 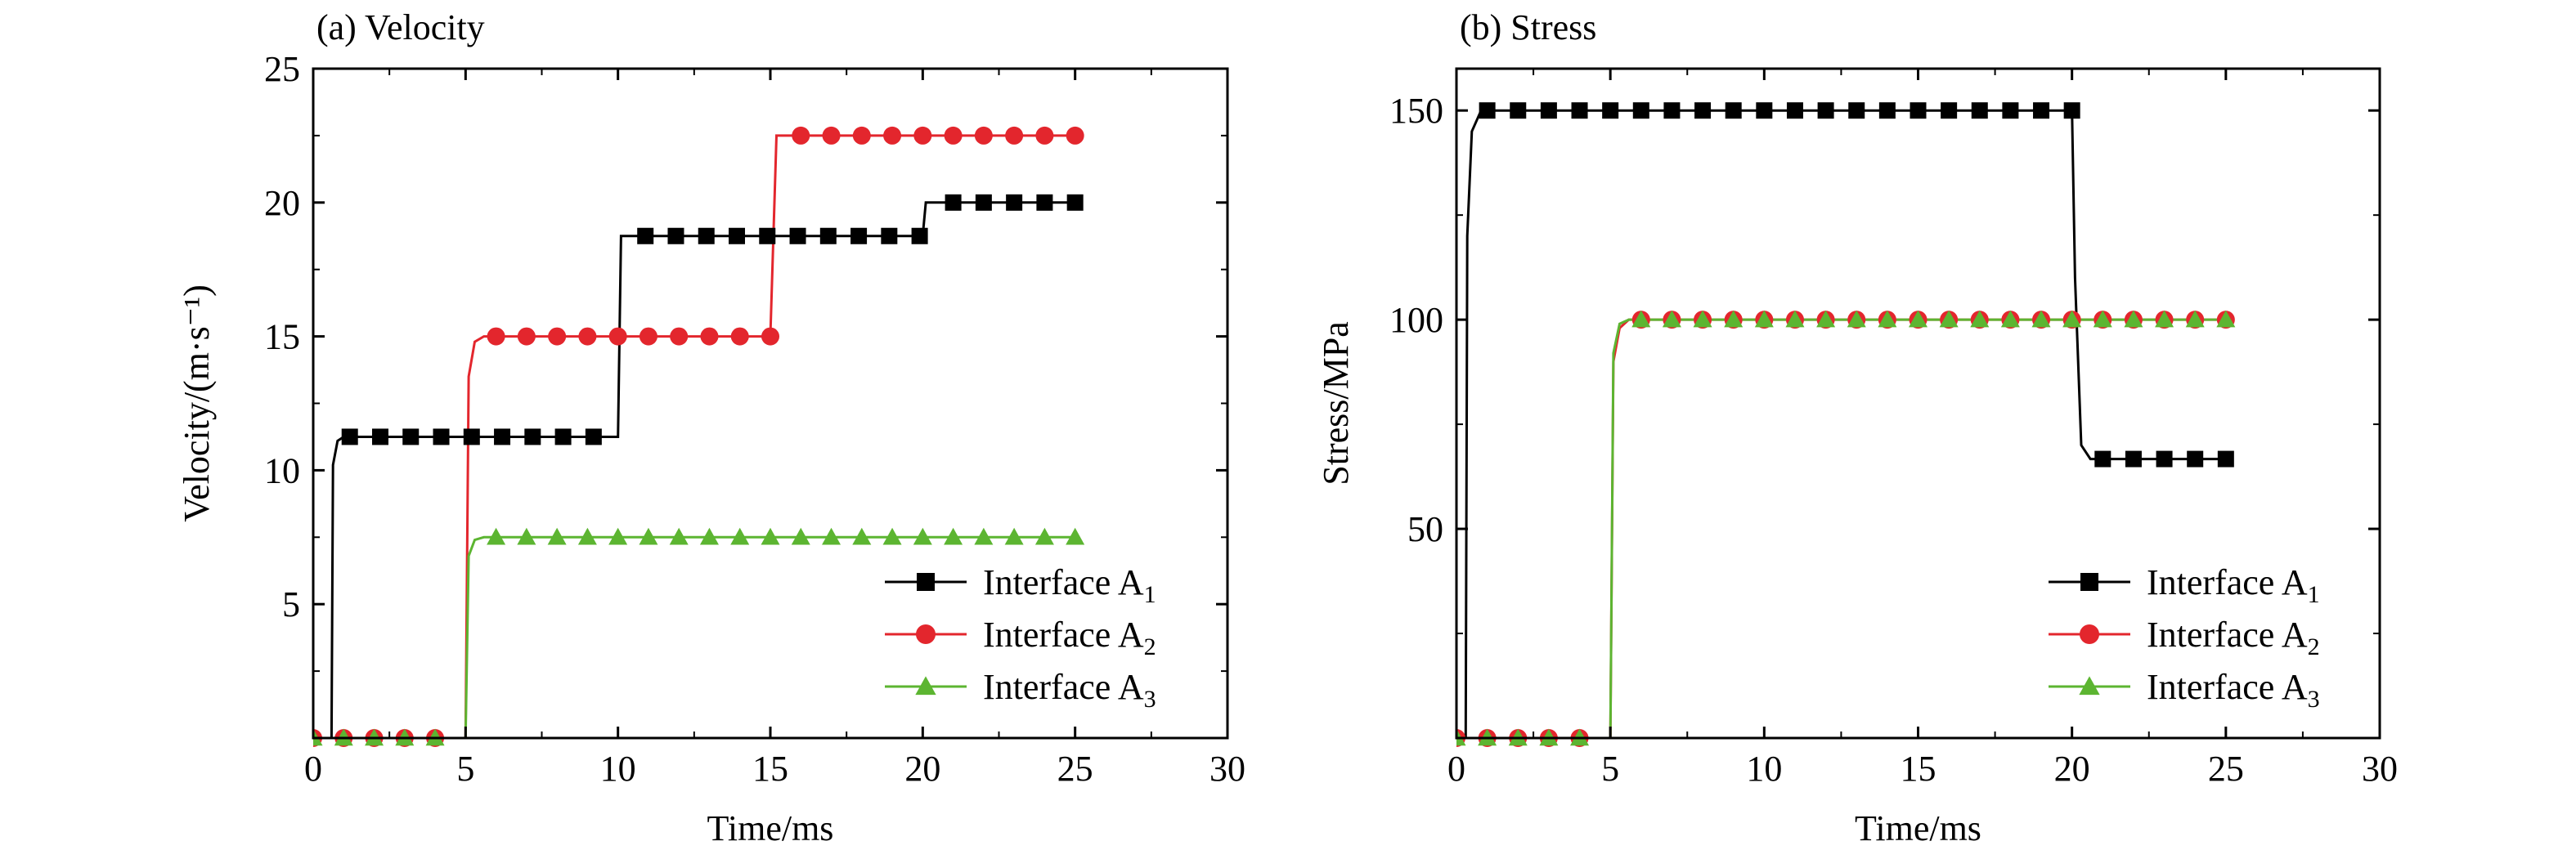 What do you see at coordinates (197, 403) in the screenshot?
I see `velocity-y-axis-label: Velocity/(m·s⁻¹)` at bounding box center [197, 403].